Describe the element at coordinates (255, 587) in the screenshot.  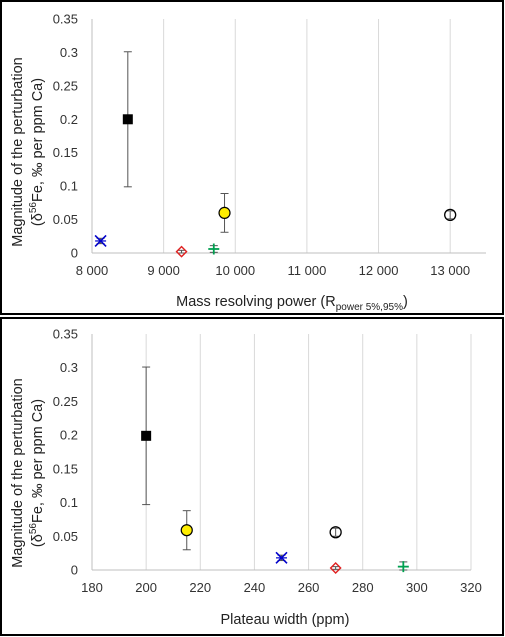
I see `x-tick-label: 240` at that location.